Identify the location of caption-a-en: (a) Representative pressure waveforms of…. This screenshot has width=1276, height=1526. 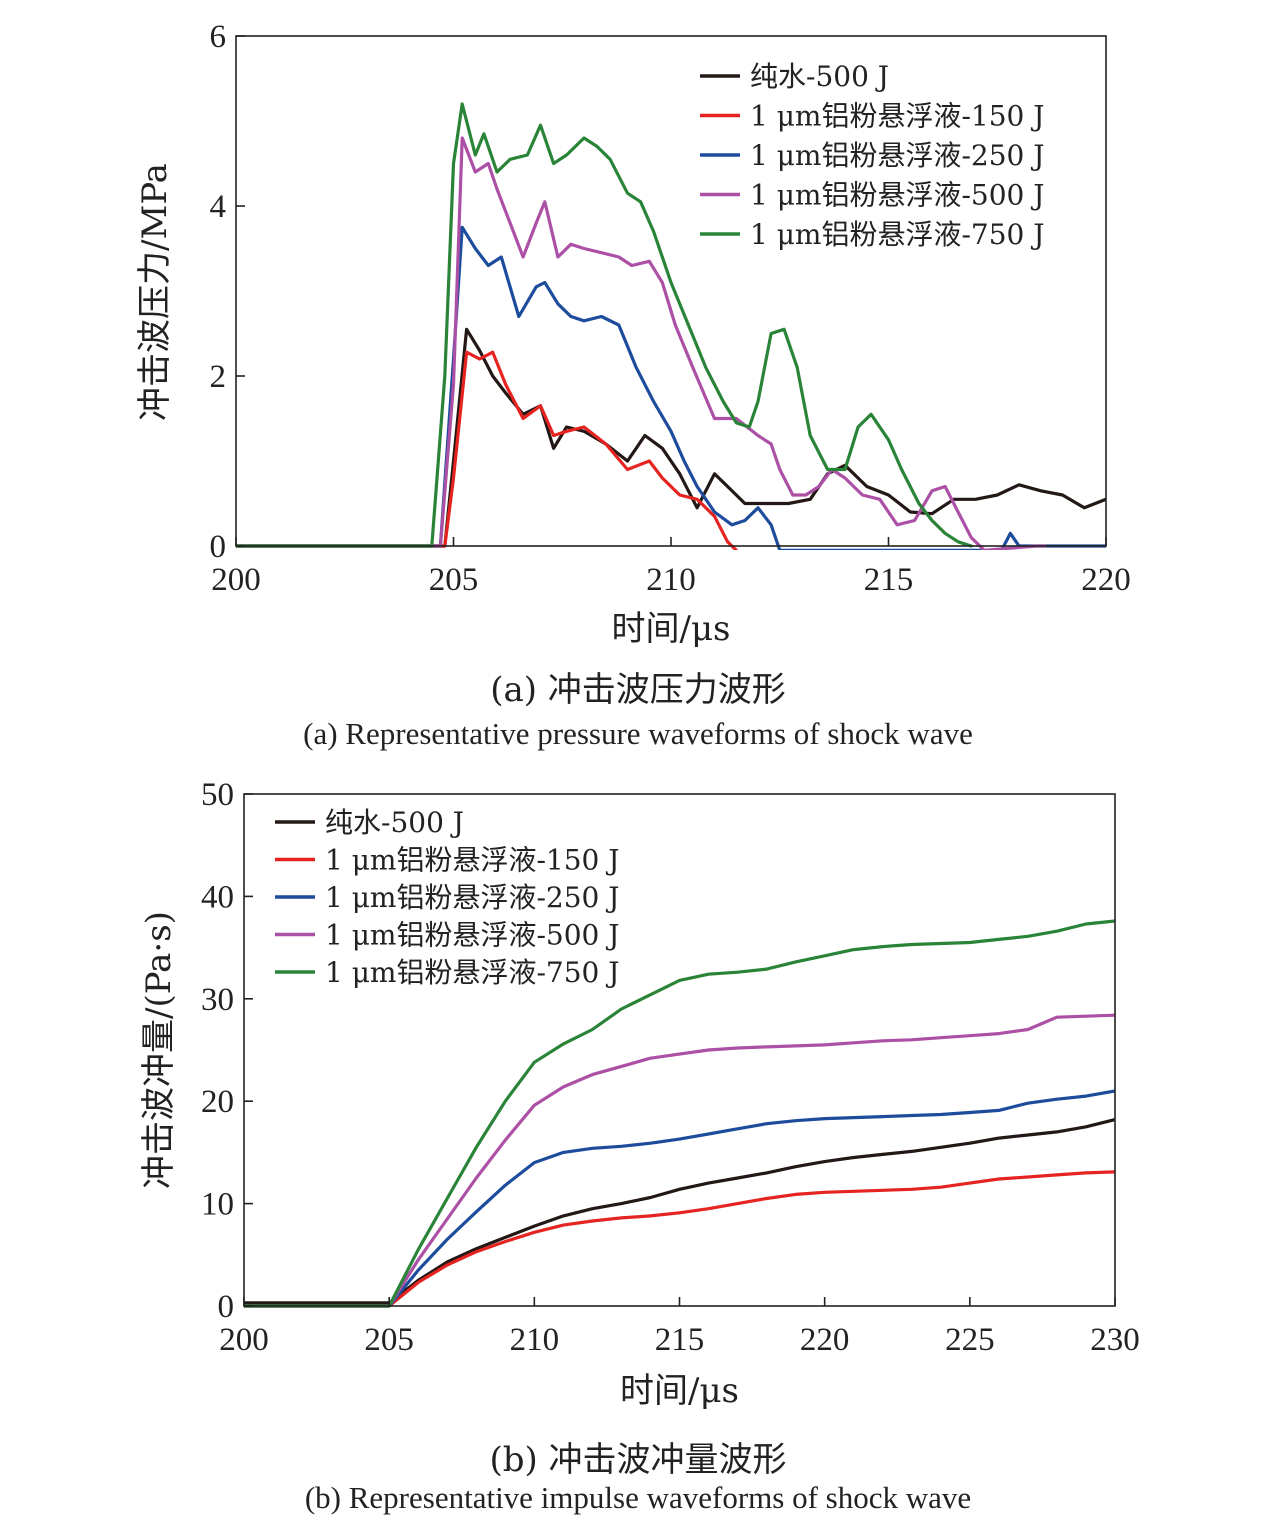
(638, 733).